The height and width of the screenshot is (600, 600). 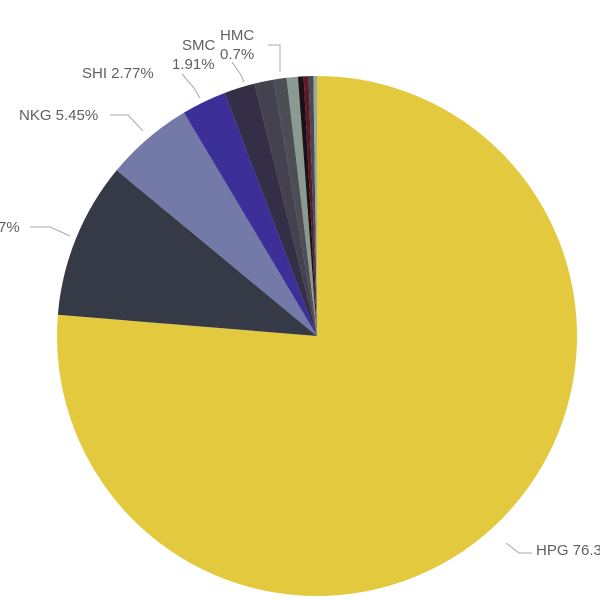 I want to click on pie-slice-smc, so click(x=270, y=210).